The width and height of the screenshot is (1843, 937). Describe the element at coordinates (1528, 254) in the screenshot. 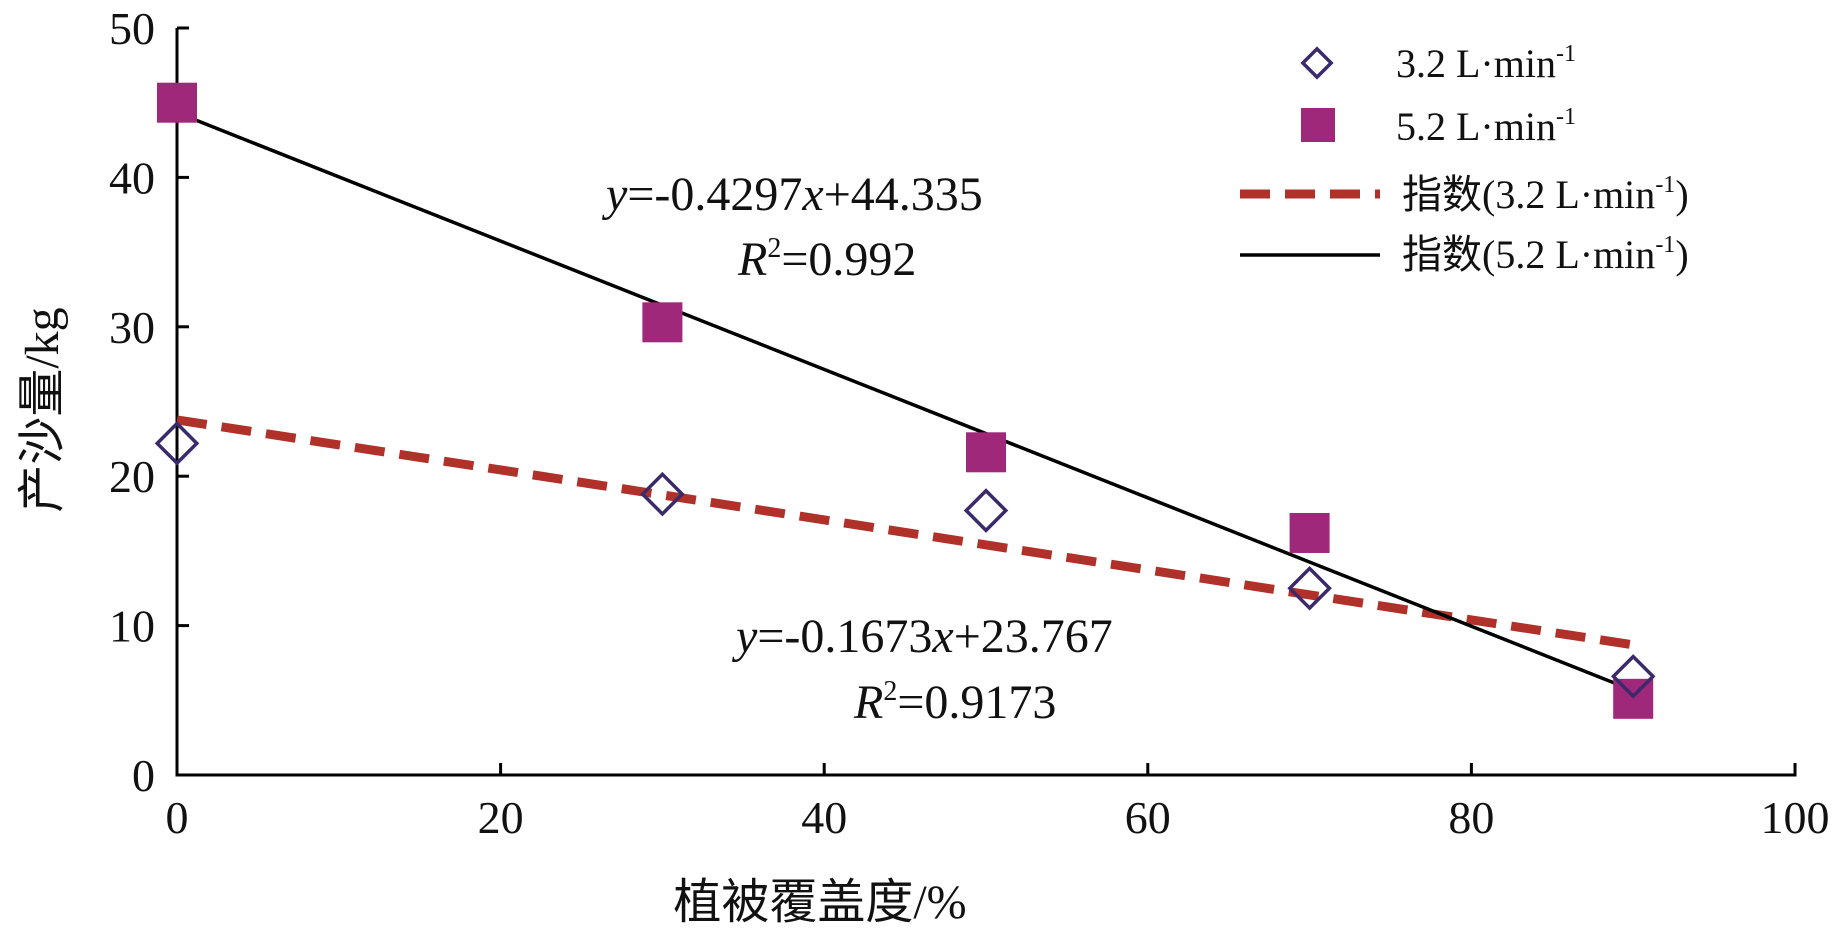

I see `legend-label-fit-5.2-text: 指数(5.2 L·min` at that location.